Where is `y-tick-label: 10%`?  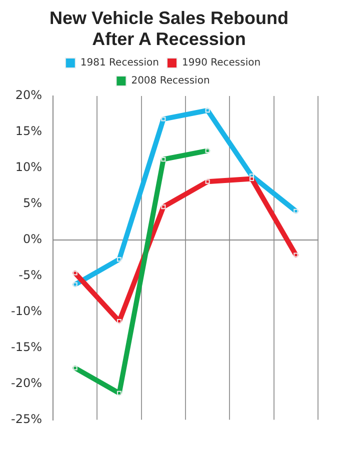
y-tick-label: 10% is located at coordinates (28, 167).